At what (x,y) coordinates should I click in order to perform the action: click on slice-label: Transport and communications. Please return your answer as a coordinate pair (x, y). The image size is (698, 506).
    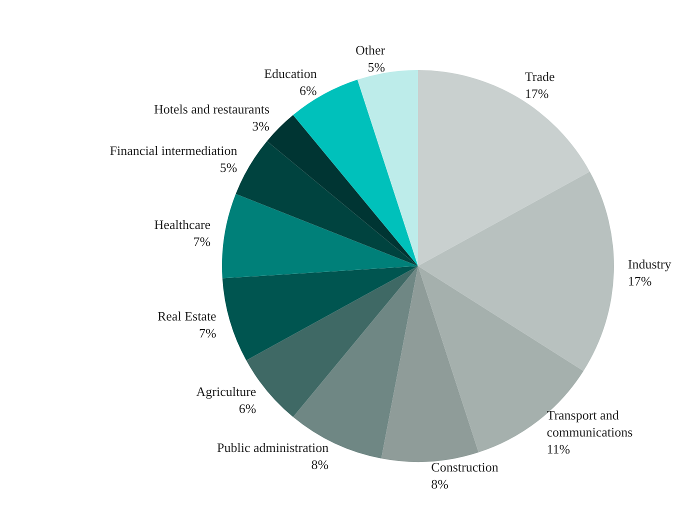
    Looking at the image, I should click on (589, 423).